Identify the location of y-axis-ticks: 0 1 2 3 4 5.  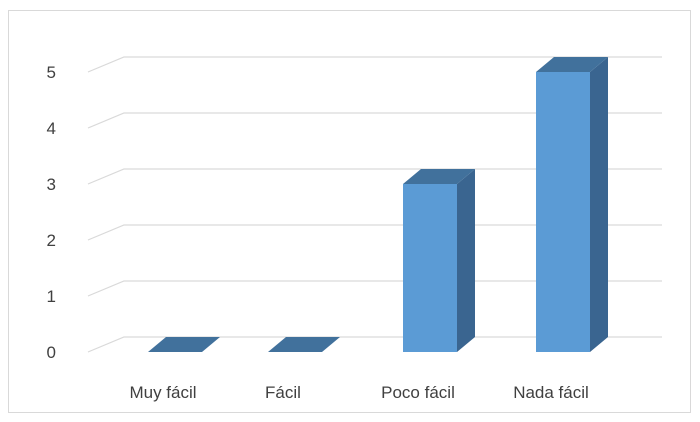
(51, 212).